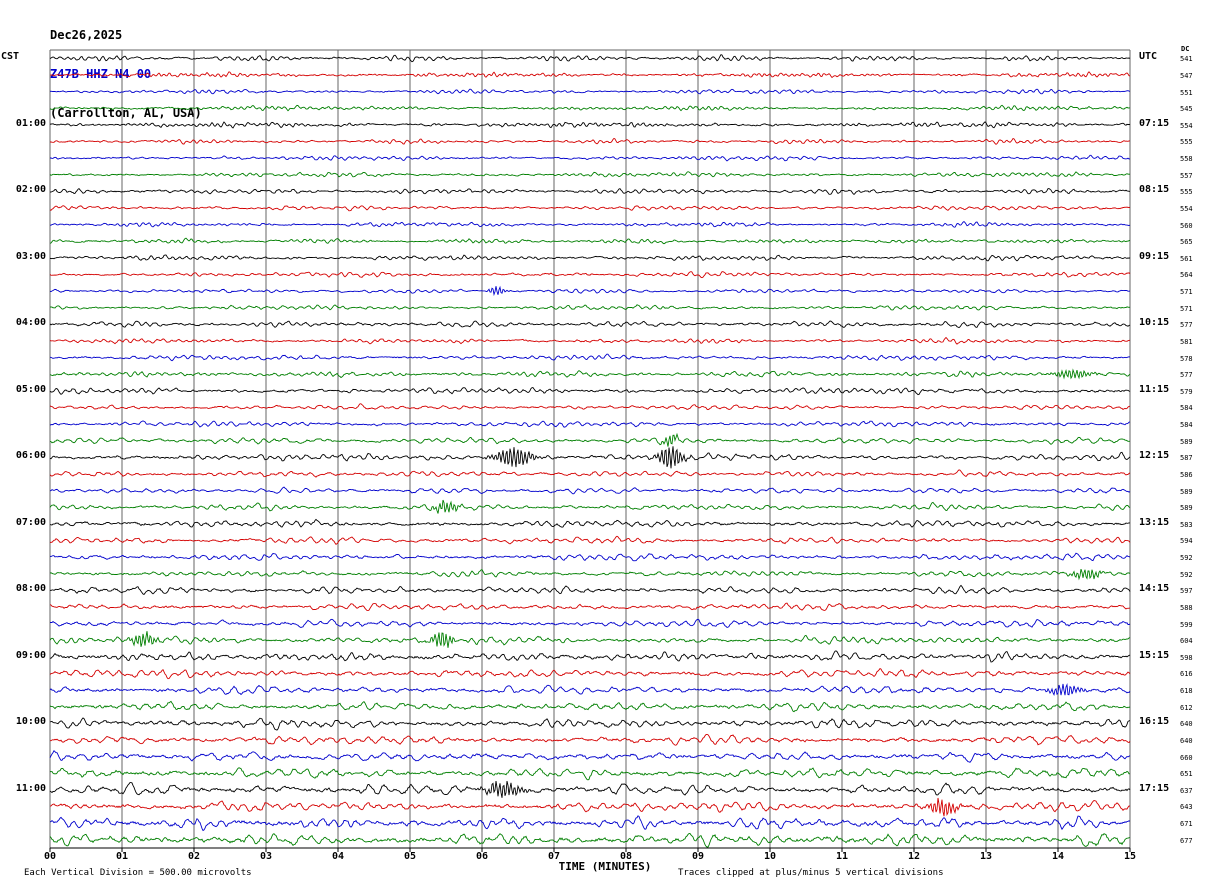 Image resolution: width=1210 pixels, height=886 pixels. I want to click on dc-column-header: DC, so click(1185, 49).